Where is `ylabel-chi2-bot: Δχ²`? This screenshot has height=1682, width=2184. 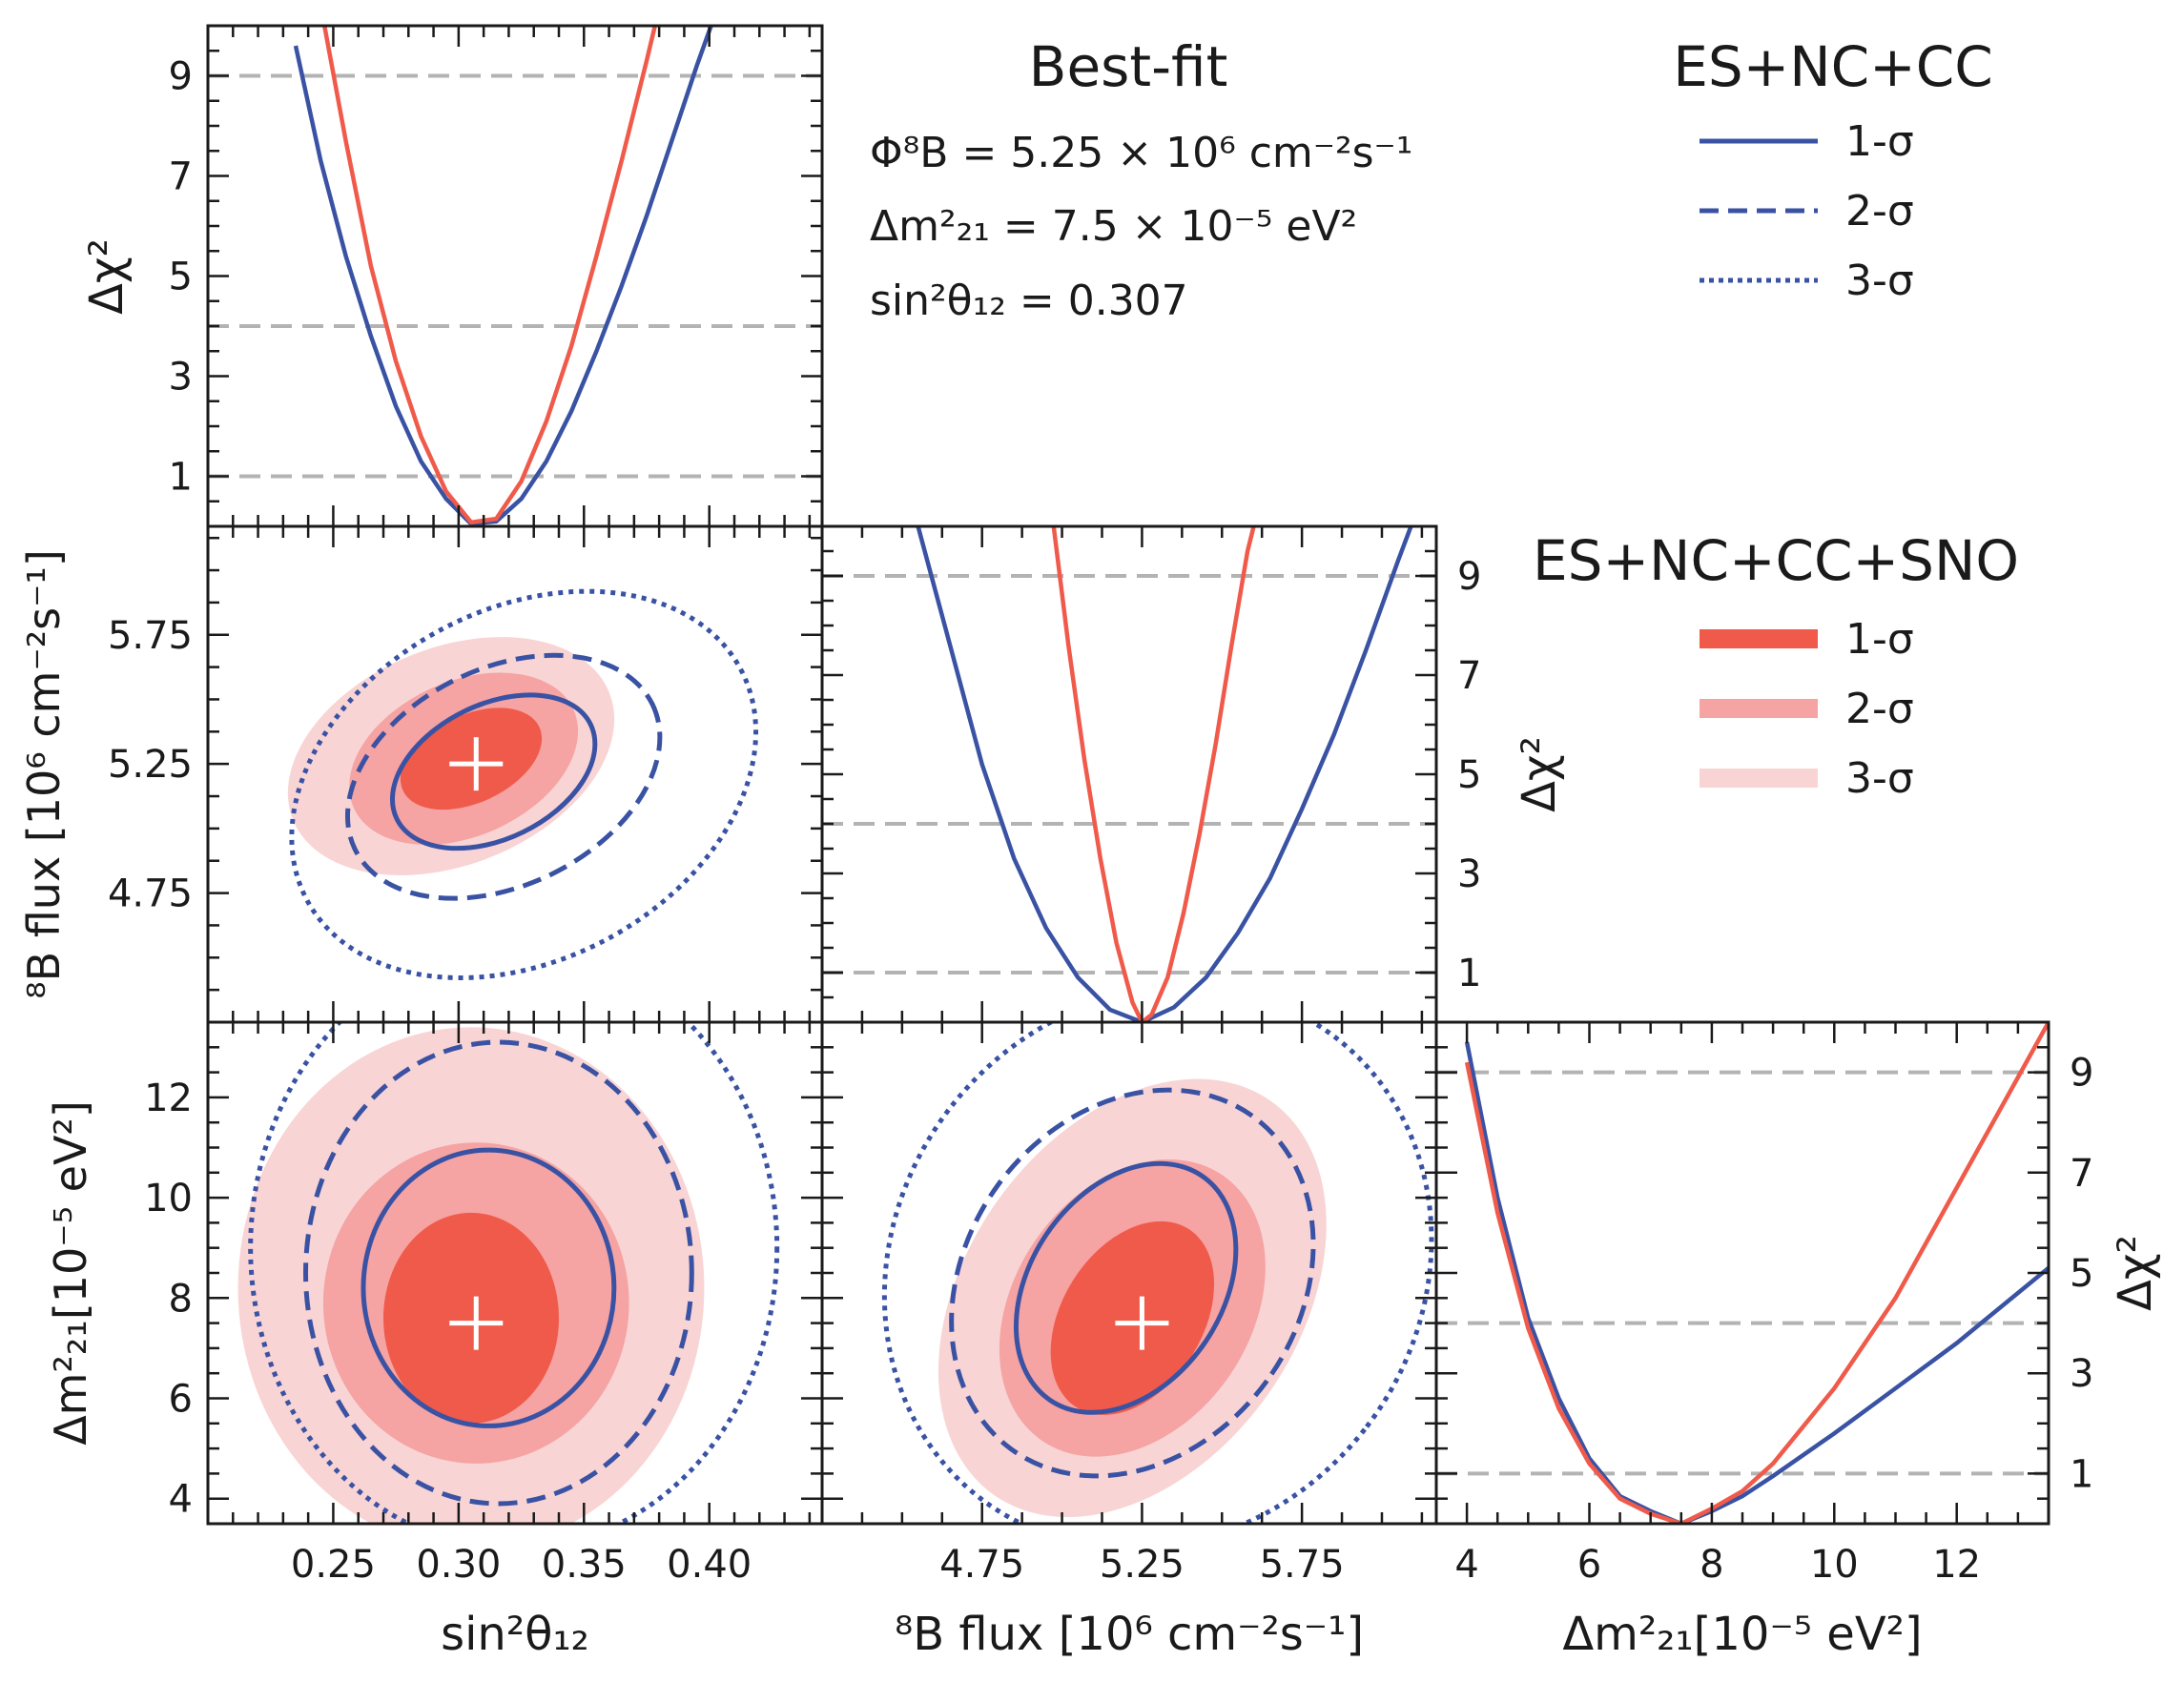 ylabel-chi2-bot: Δχ² is located at coordinates (2135, 1273).